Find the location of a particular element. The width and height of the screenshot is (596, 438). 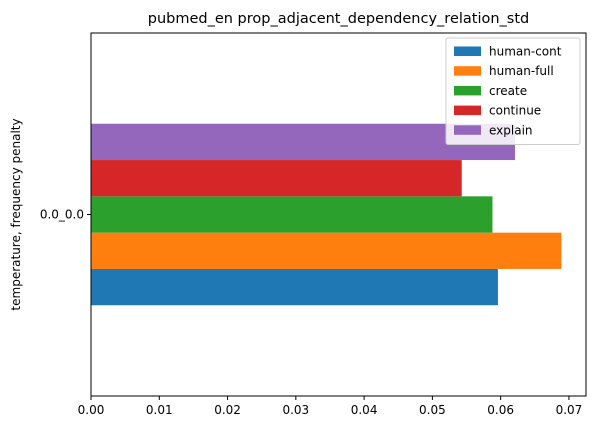

x-tick-label: 0.05 is located at coordinates (432, 410).